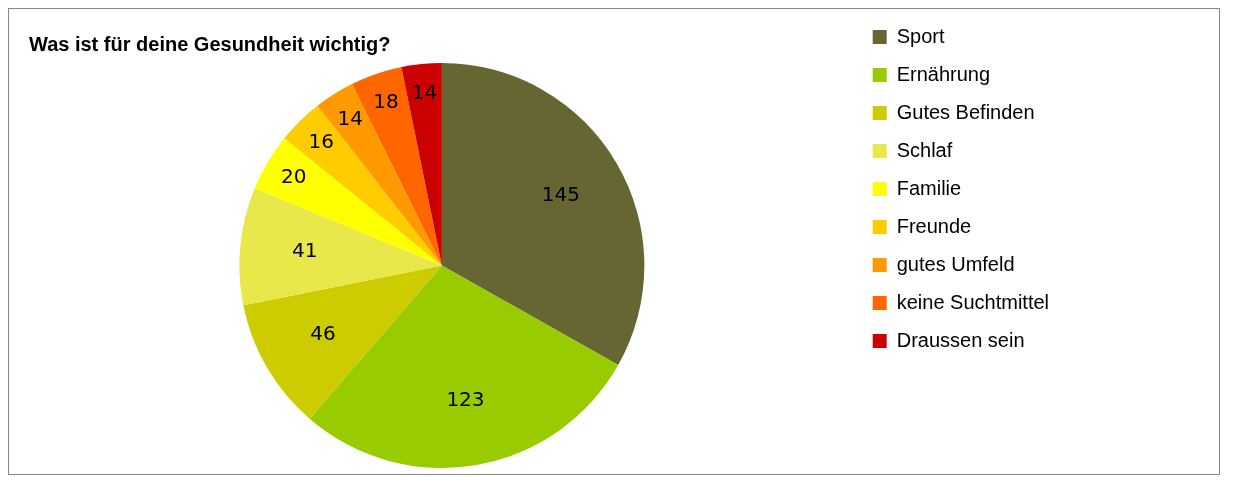  What do you see at coordinates (924, 149) in the screenshot?
I see `legend-label: Schlaf` at bounding box center [924, 149].